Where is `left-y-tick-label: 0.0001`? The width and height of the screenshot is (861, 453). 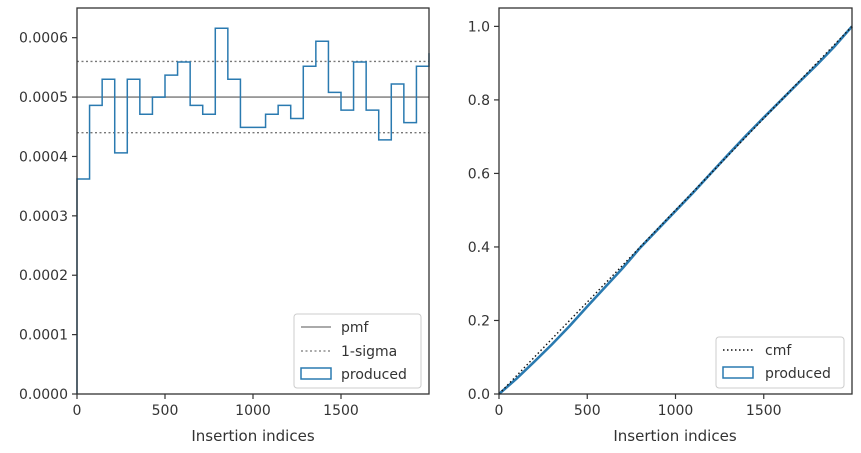
left-y-tick-label: 0.0001 is located at coordinates (43, 336).